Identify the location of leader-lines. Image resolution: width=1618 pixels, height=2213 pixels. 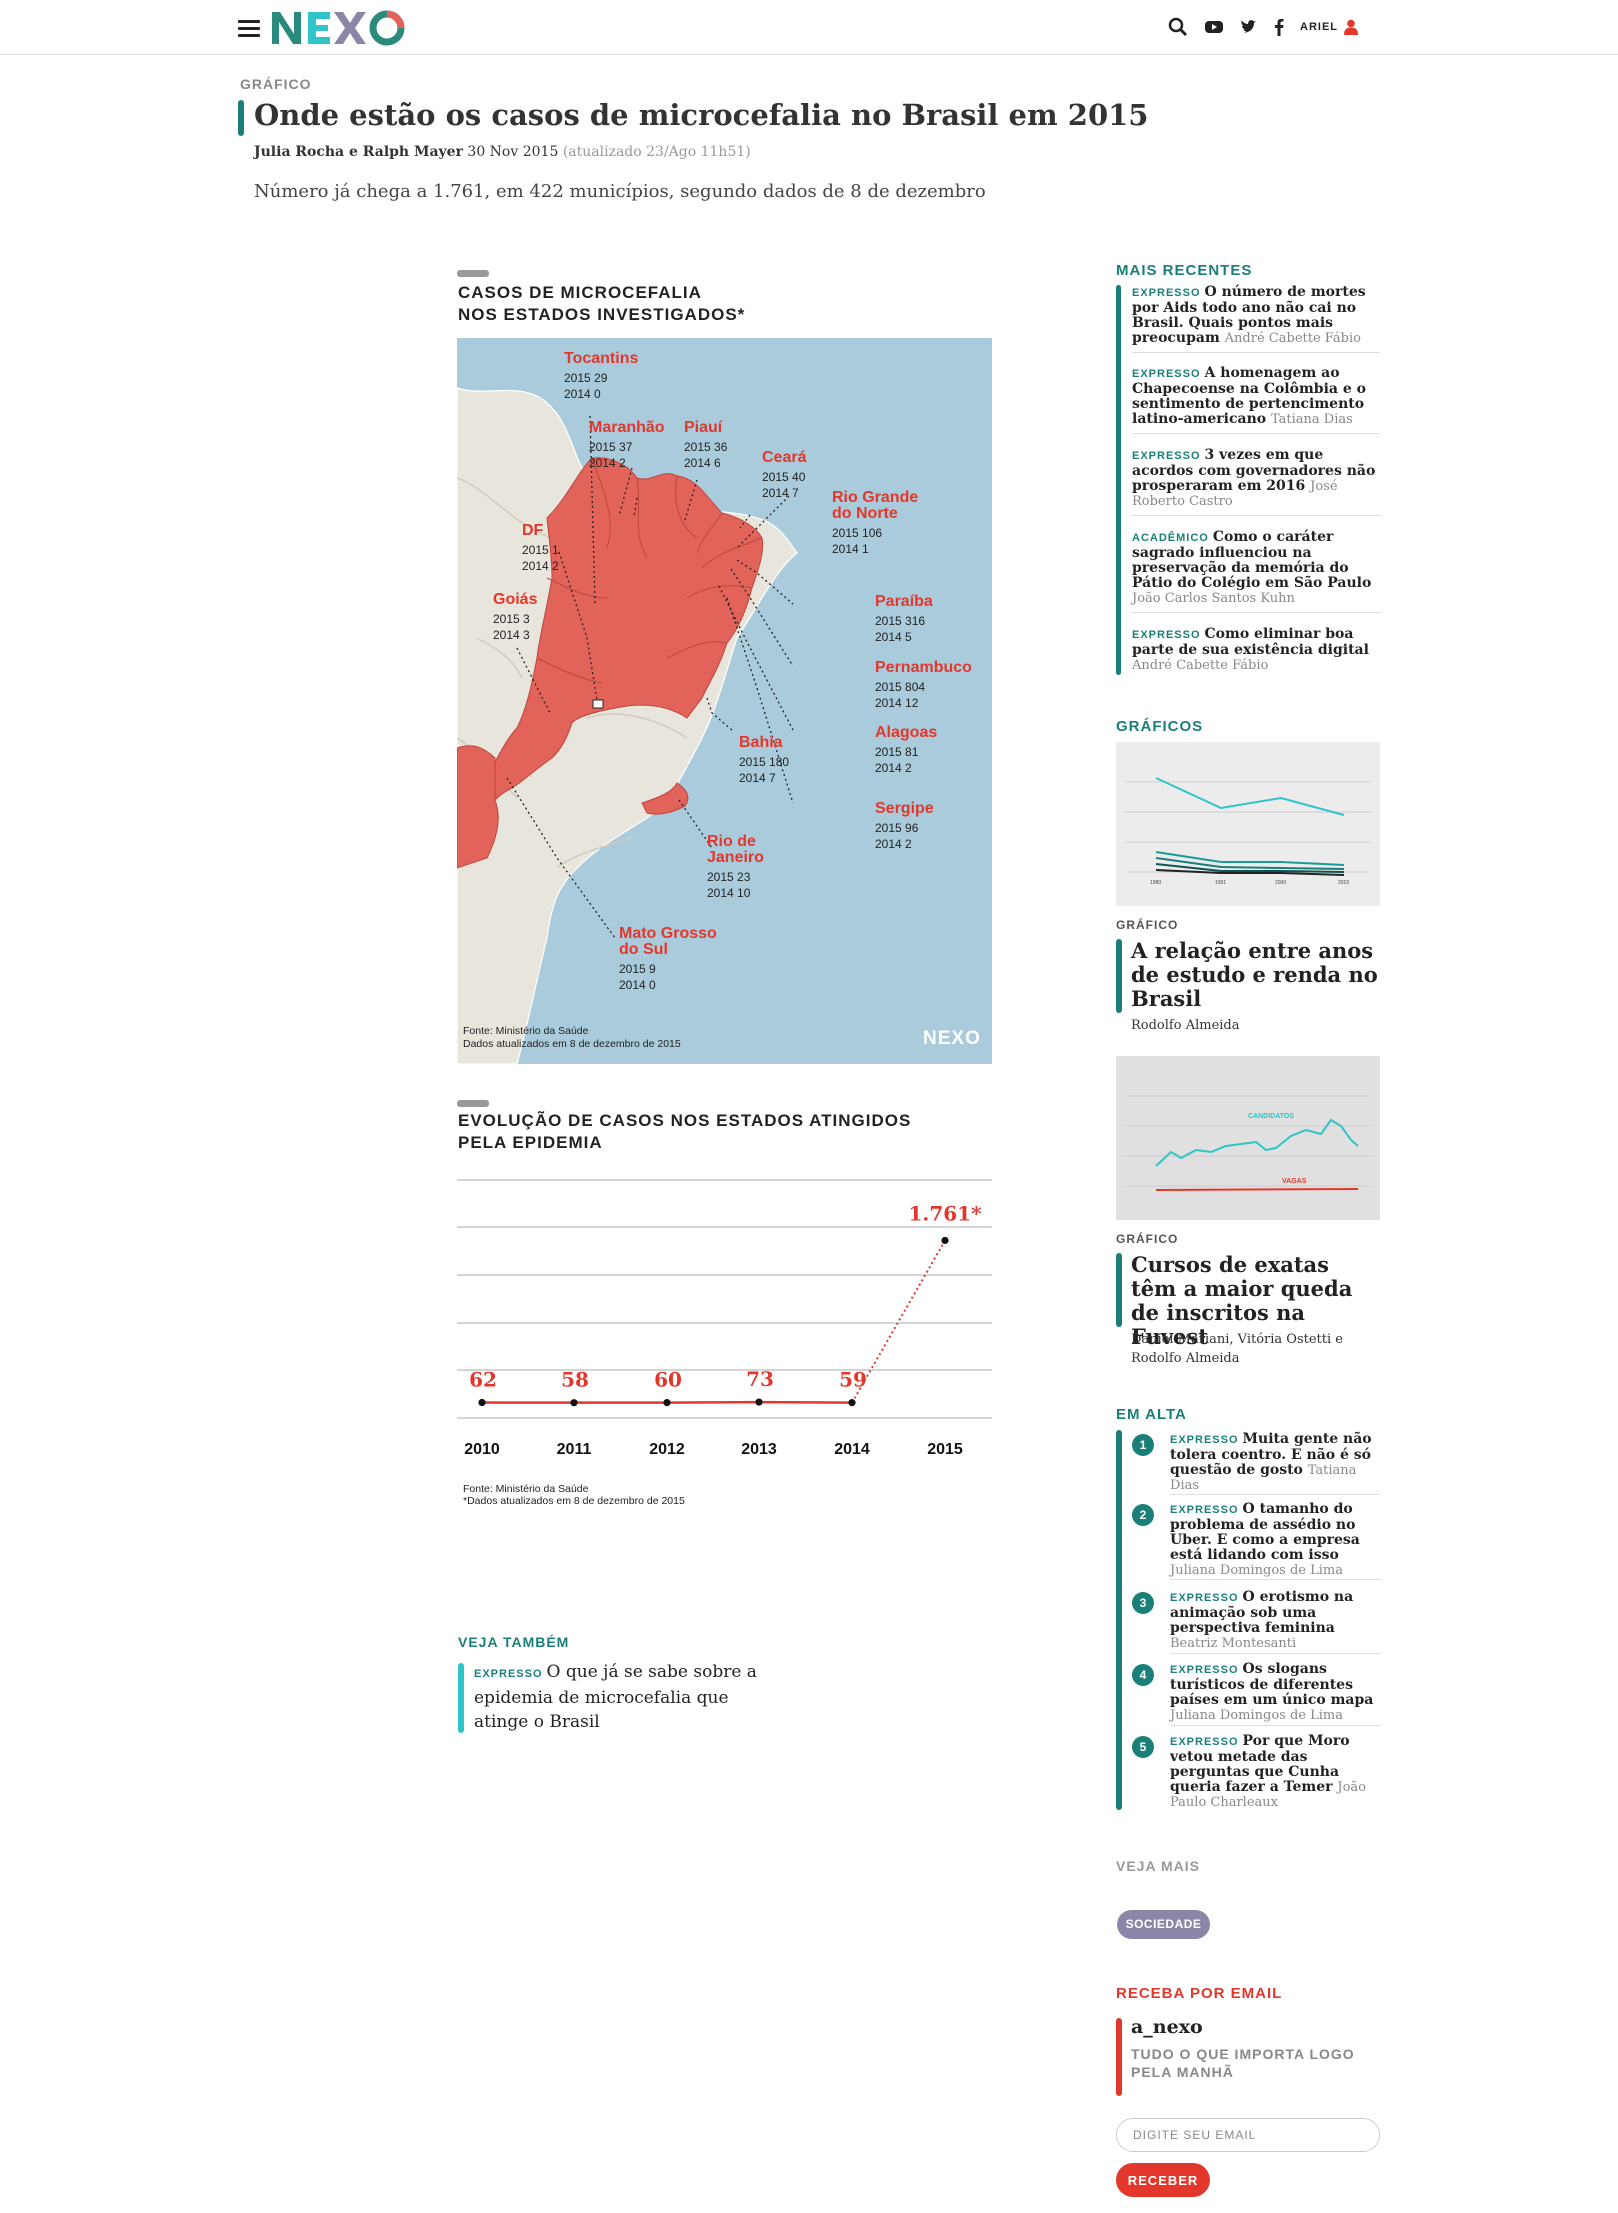
(650, 677).